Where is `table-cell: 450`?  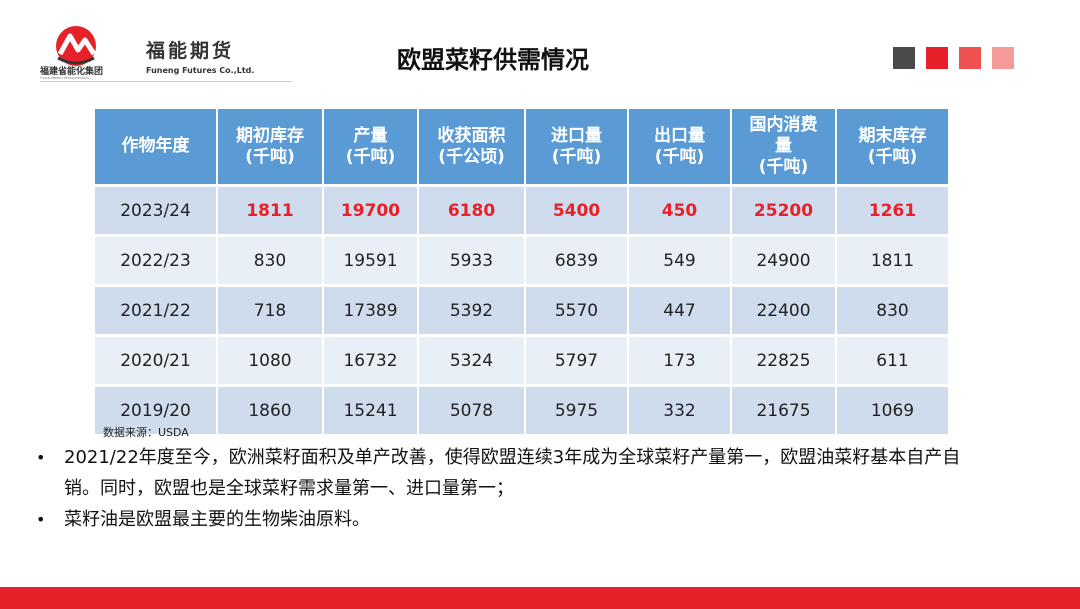 table-cell: 450 is located at coordinates (680, 210).